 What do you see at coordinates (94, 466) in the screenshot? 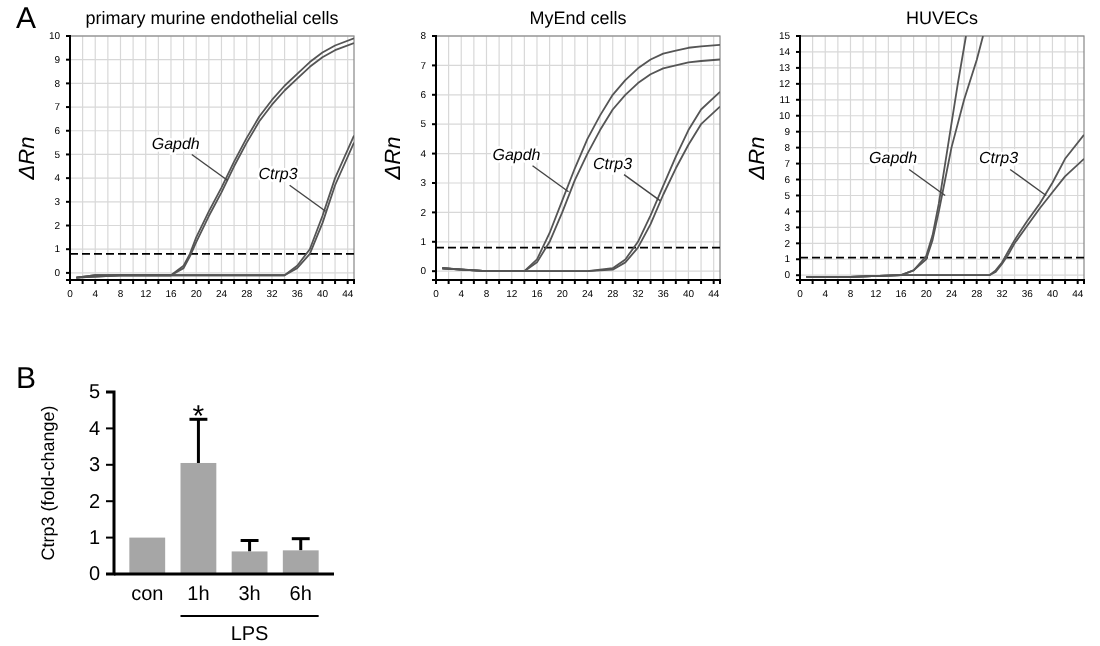
I see `y-tick-label: 3` at bounding box center [94, 466].